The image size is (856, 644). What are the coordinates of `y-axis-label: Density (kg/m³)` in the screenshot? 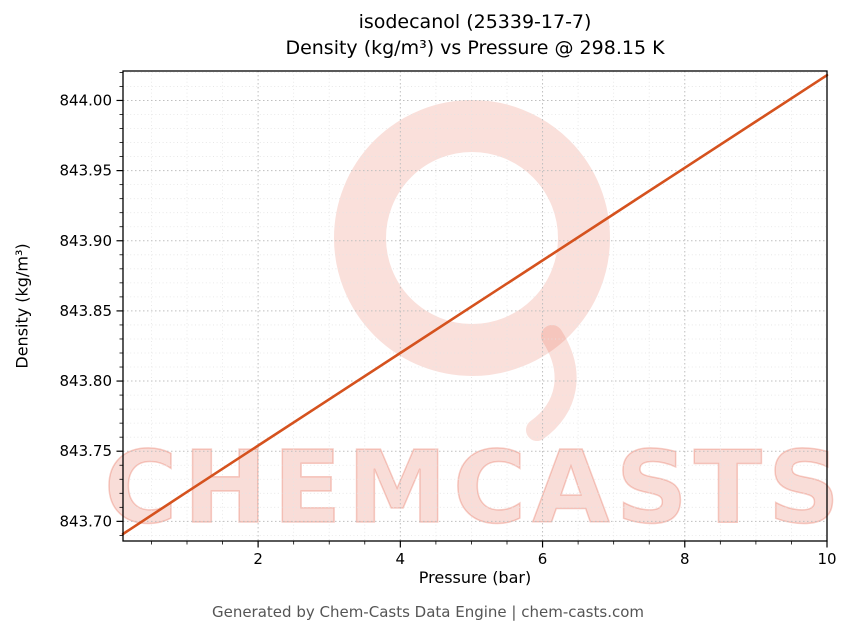 It's located at (22, 306).